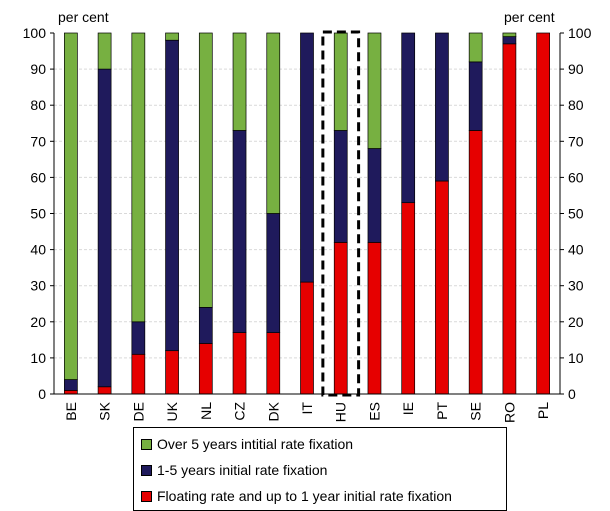 The image size is (610, 511). What do you see at coordinates (138, 411) in the screenshot?
I see `x-tick-label: DE` at bounding box center [138, 411].